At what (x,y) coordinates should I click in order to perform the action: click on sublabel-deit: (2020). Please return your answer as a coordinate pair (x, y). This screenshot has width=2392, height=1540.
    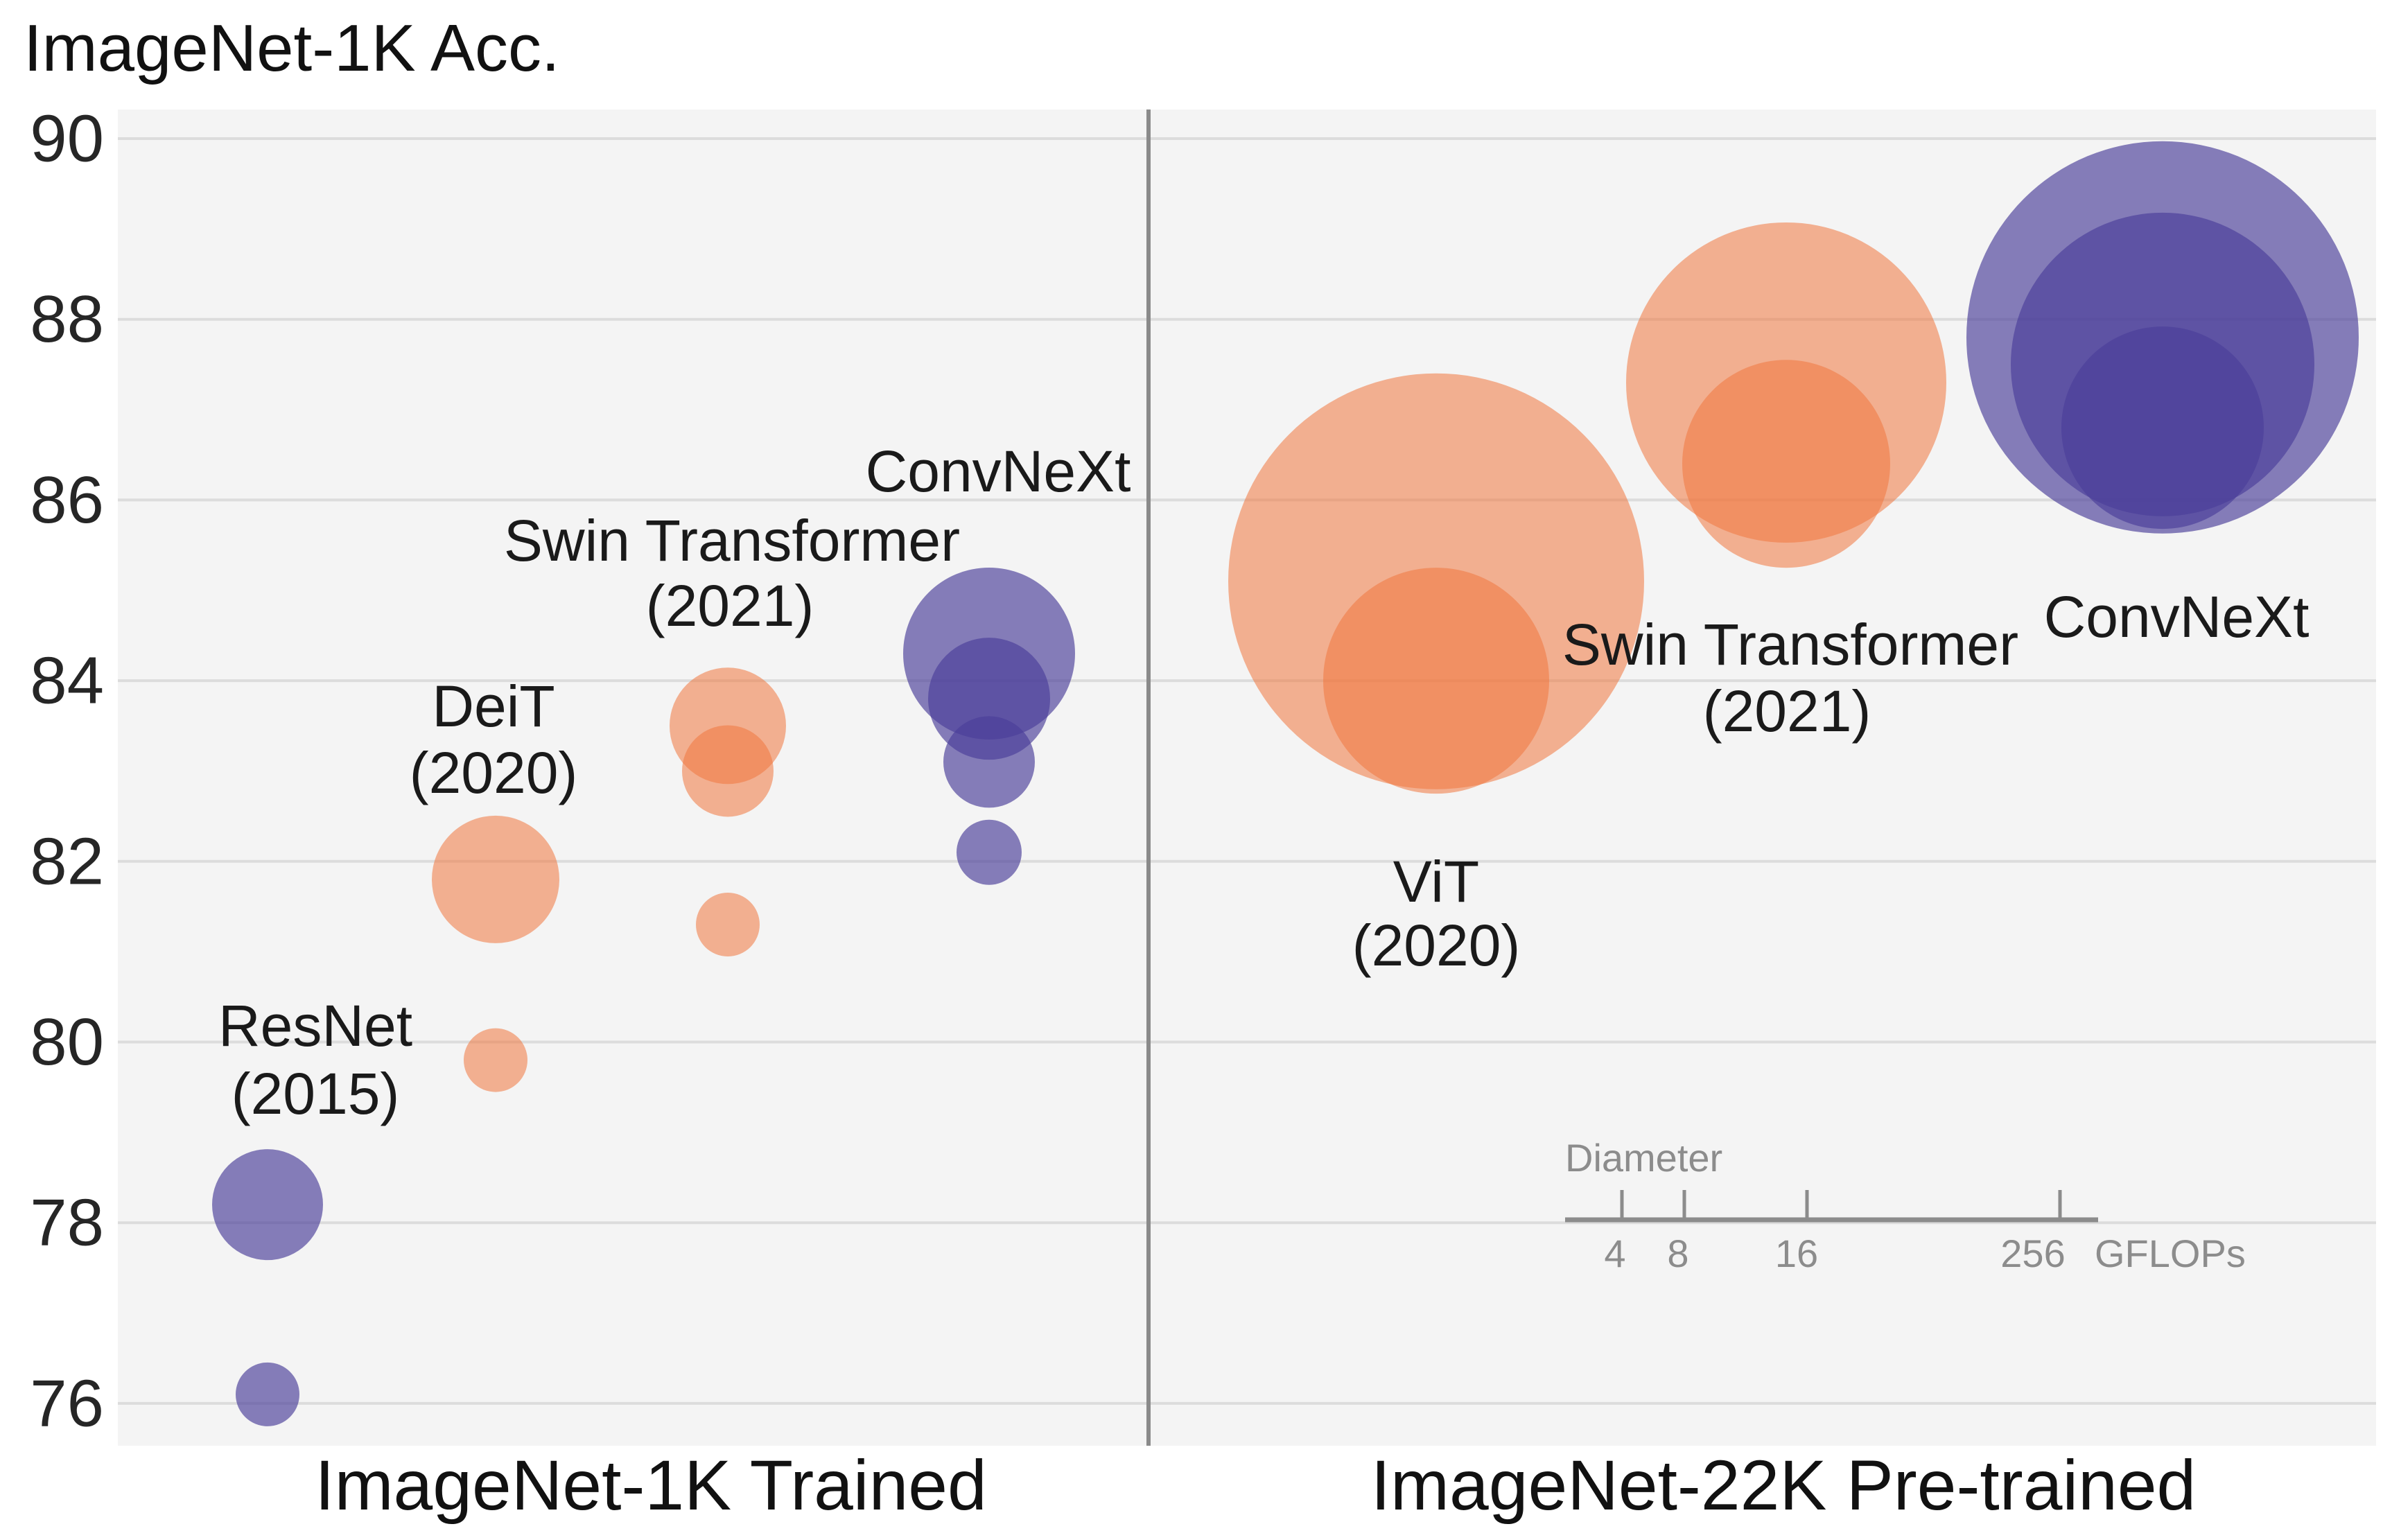
    Looking at the image, I should click on (494, 772).